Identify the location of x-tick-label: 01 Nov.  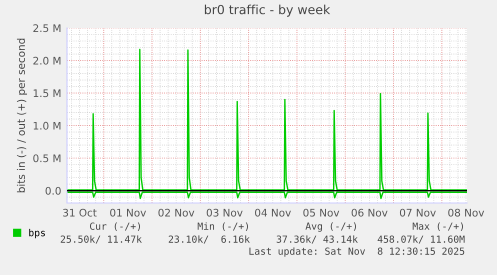
(128, 212).